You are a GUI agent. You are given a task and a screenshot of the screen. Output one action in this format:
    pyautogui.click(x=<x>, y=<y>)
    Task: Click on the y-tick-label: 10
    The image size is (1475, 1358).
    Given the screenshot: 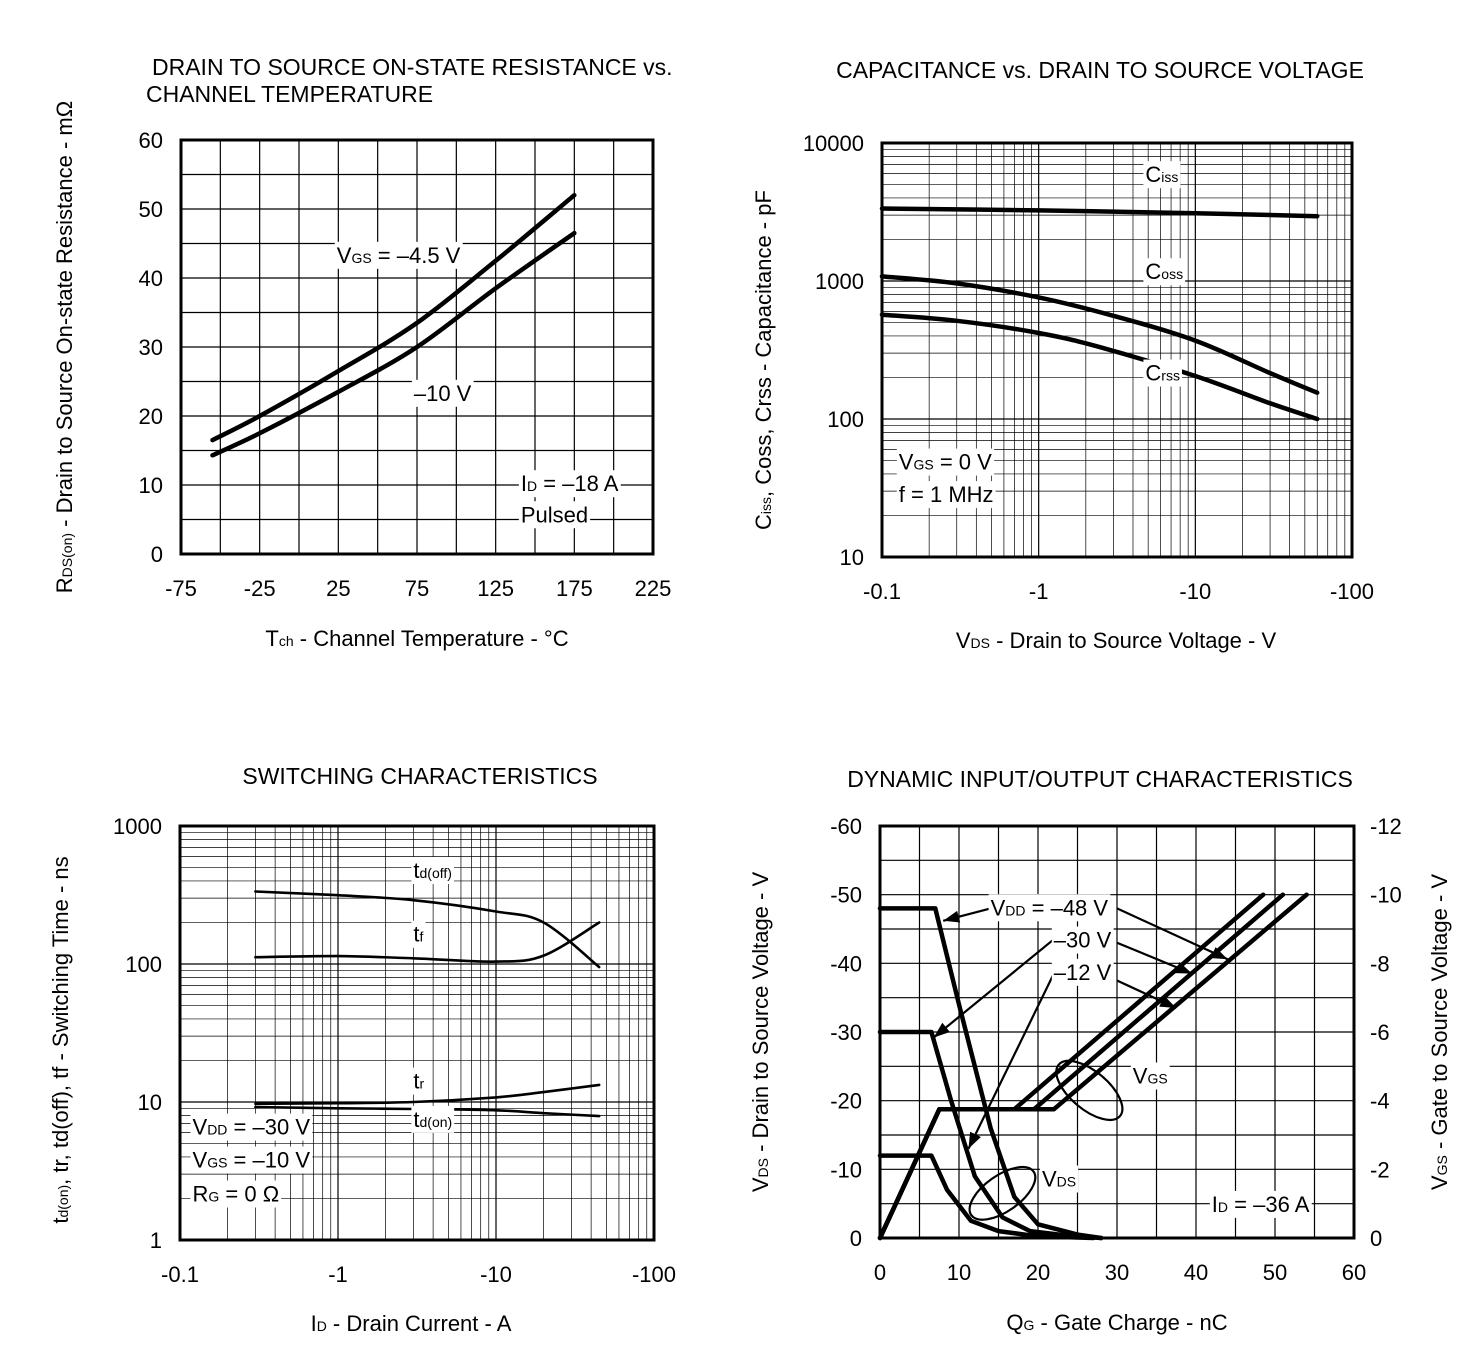 What is the action you would take?
    pyautogui.click(x=151, y=485)
    